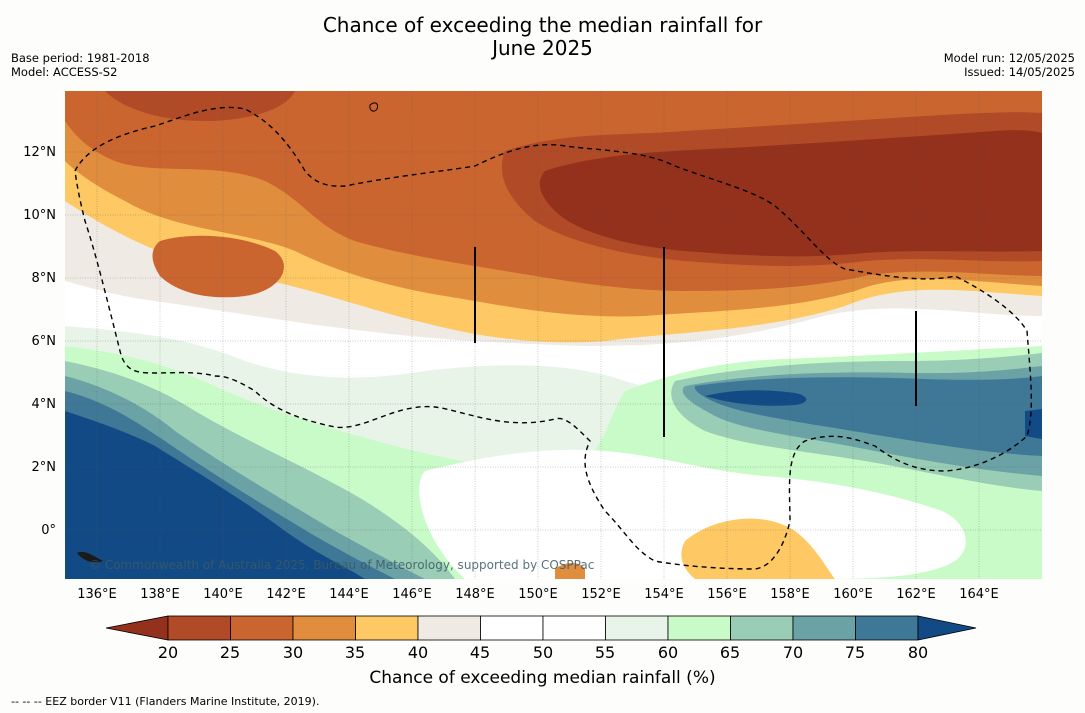  I want to click on lon-label-140e: 140°E, so click(223, 594).